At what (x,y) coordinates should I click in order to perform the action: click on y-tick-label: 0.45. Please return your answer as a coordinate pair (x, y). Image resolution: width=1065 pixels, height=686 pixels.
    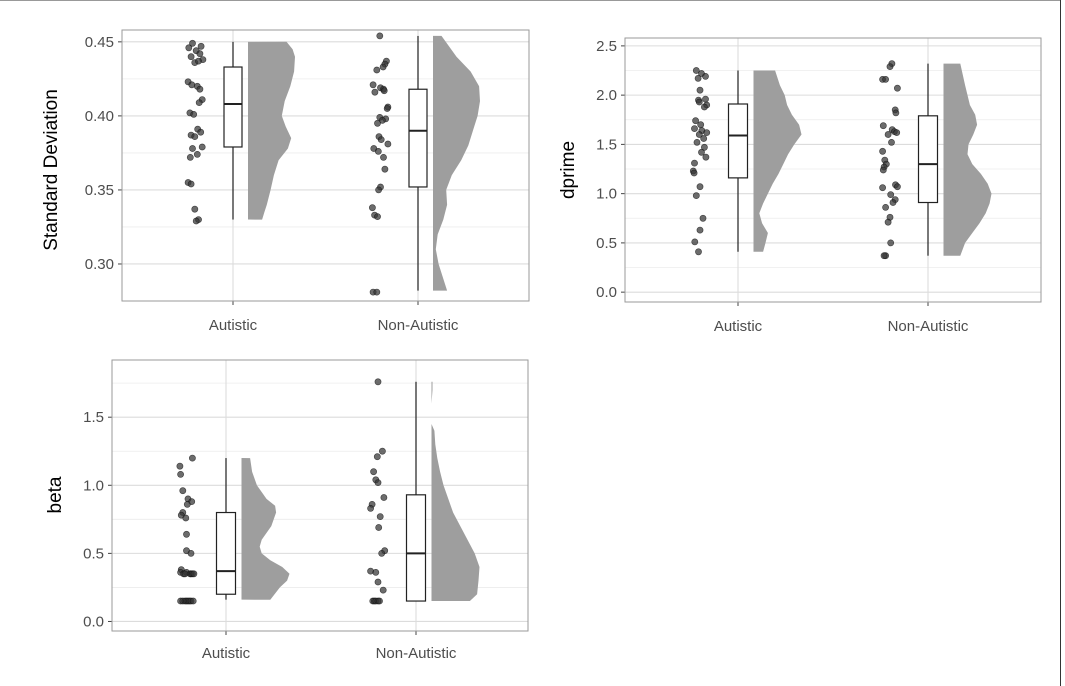
    Looking at the image, I should click on (99, 42).